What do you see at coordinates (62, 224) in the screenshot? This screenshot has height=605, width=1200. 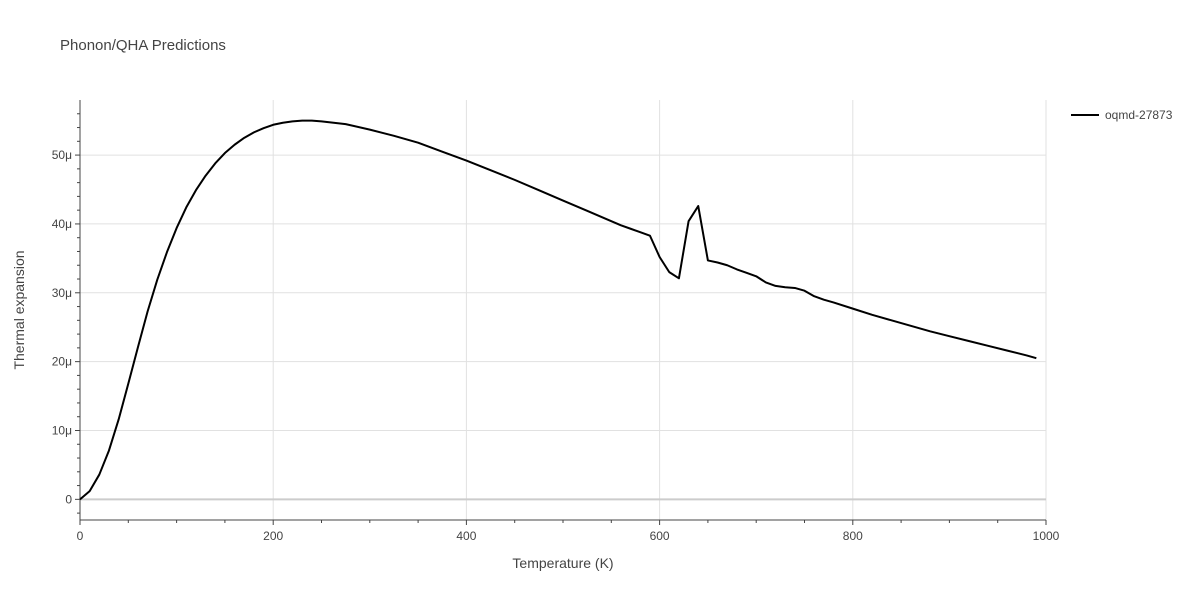 I see `y-tick-label: 40μ` at bounding box center [62, 224].